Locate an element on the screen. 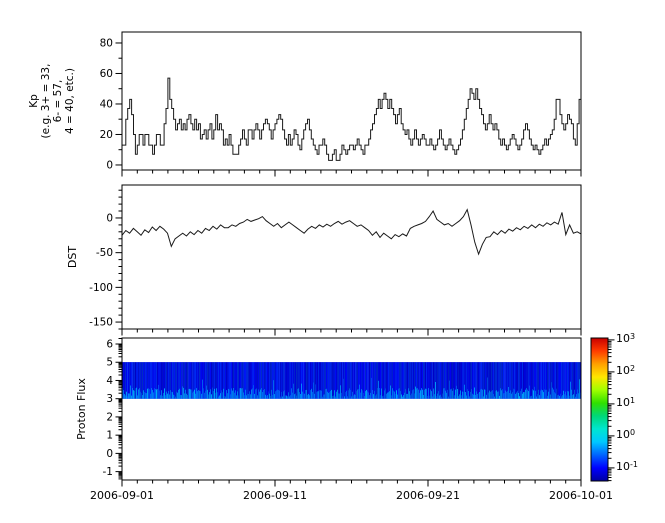 The image size is (665, 523). x-tick-label-2: 2006-09-11 is located at coordinates (275, 495).